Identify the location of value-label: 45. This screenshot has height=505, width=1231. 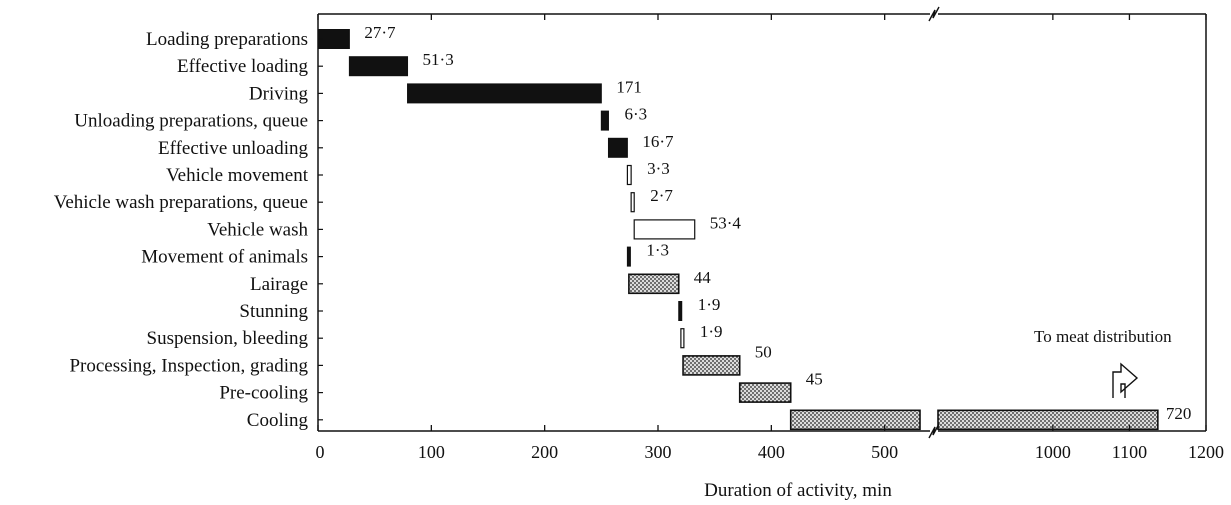
(814, 379).